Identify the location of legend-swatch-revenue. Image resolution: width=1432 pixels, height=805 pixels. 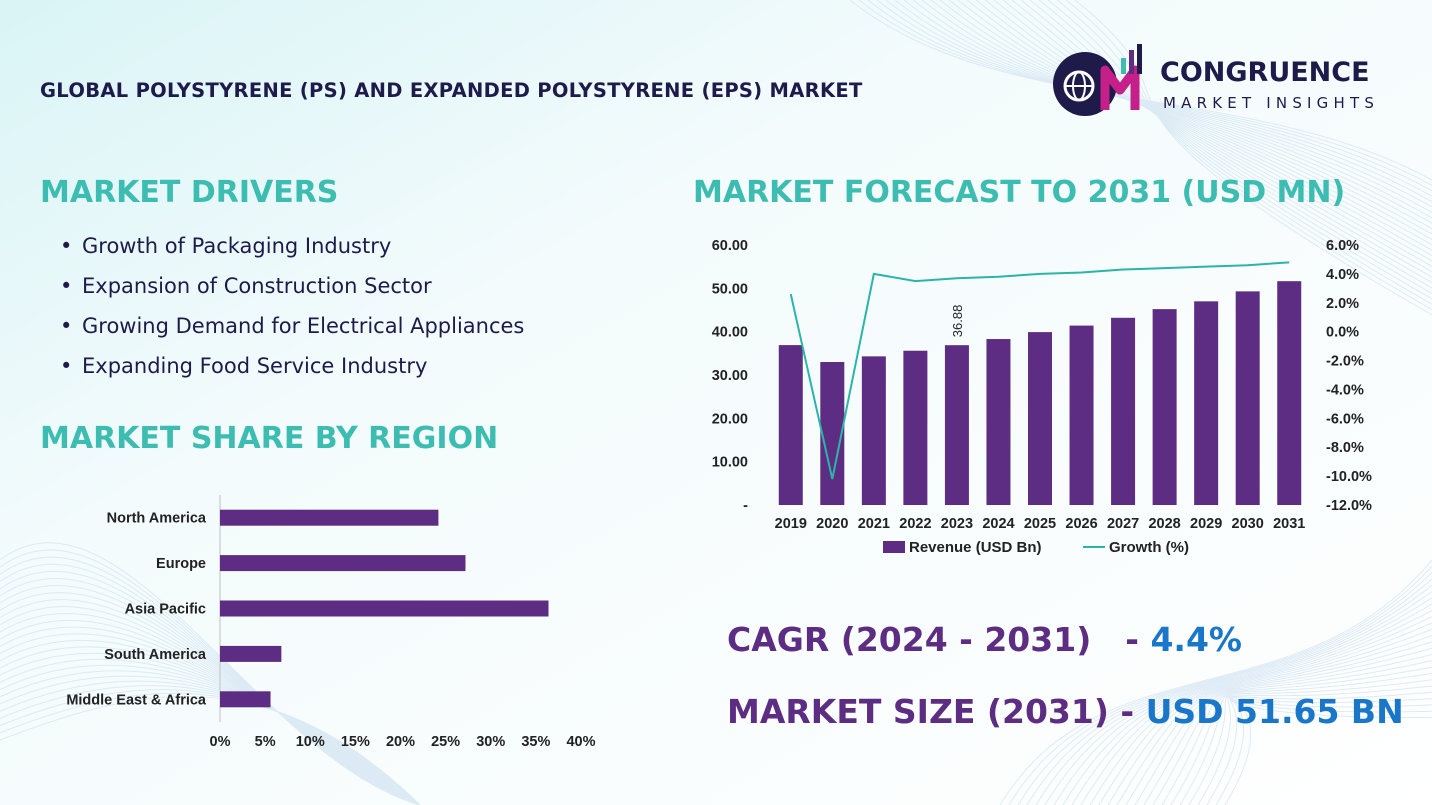
(894, 547).